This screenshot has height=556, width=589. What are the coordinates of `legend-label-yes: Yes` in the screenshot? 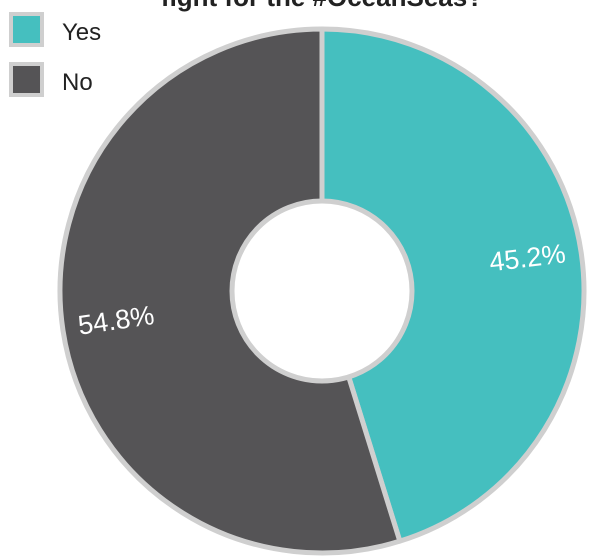 It's located at (81, 32).